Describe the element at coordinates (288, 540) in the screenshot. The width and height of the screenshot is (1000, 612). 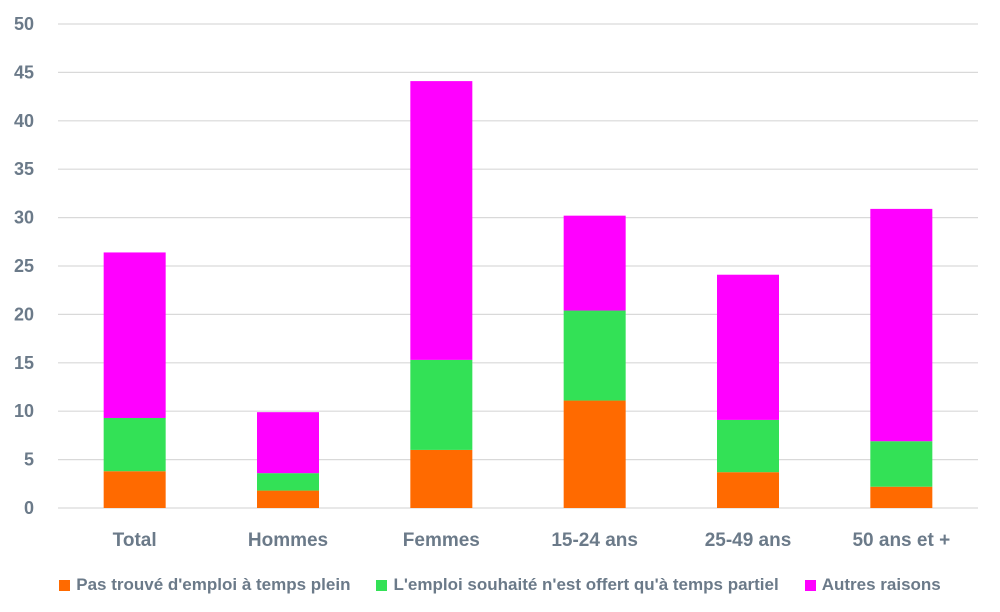
I see `x-tick-label-1: Hommes` at that location.